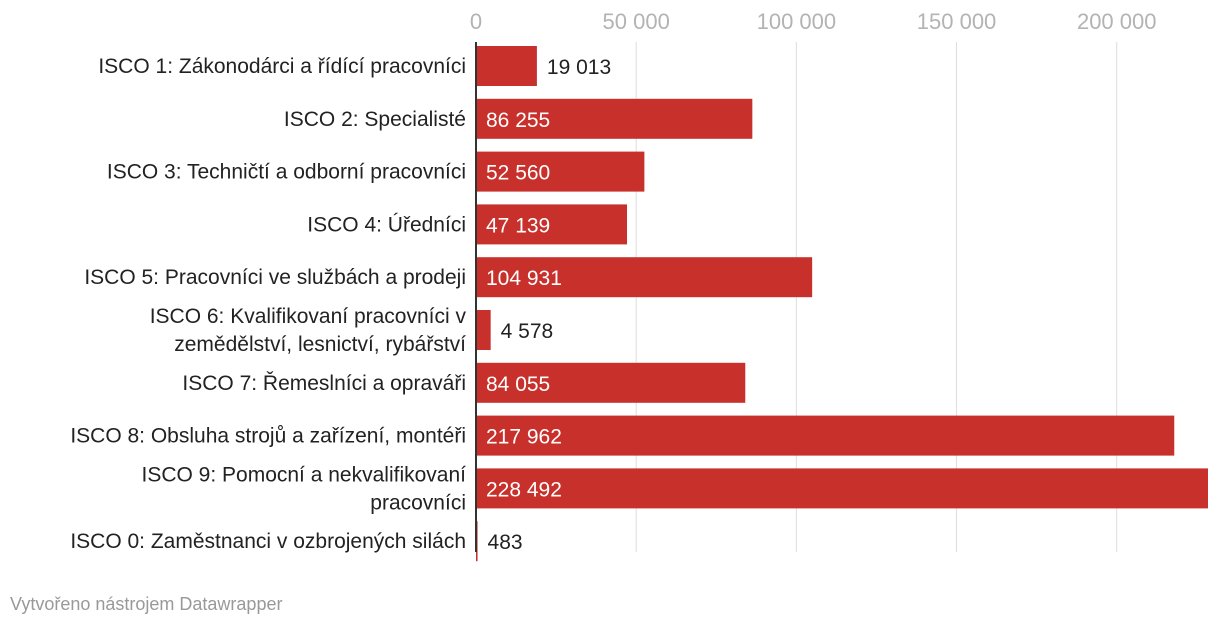 The image size is (1220, 630). I want to click on value-label: 19 013, so click(579, 67).